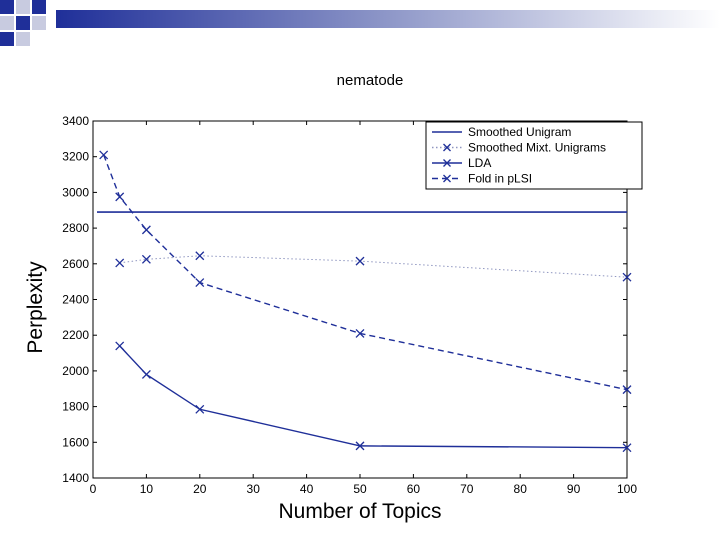 This screenshot has width=720, height=540. Describe the element at coordinates (360, 23) in the screenshot. I see `slide-corner-decoration` at that location.